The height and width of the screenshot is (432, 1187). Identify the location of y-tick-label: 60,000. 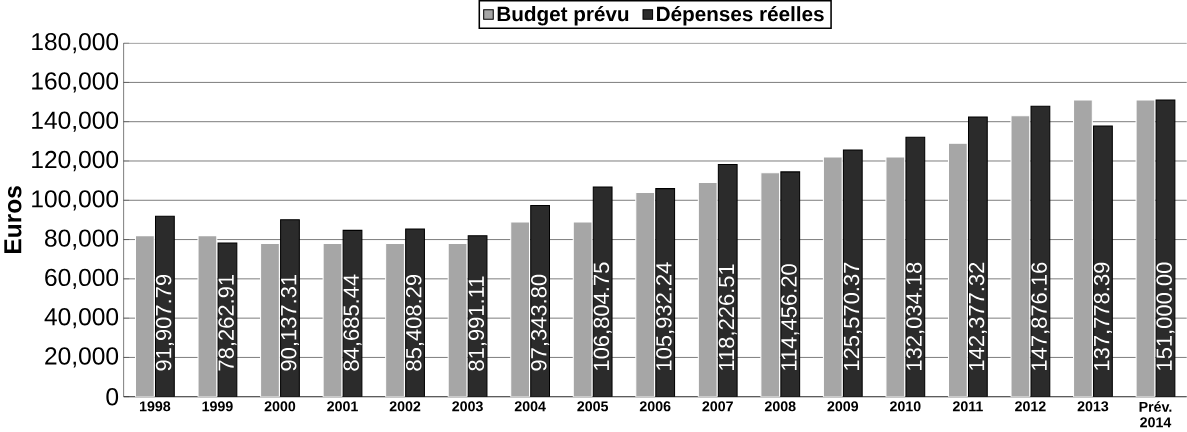
(82, 279).